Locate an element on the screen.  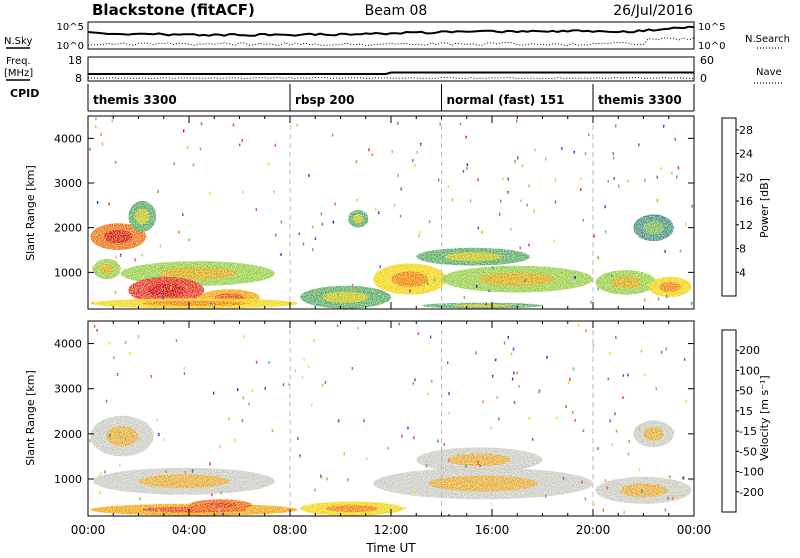
power-ytick-label: 1000 is located at coordinates (68, 272).